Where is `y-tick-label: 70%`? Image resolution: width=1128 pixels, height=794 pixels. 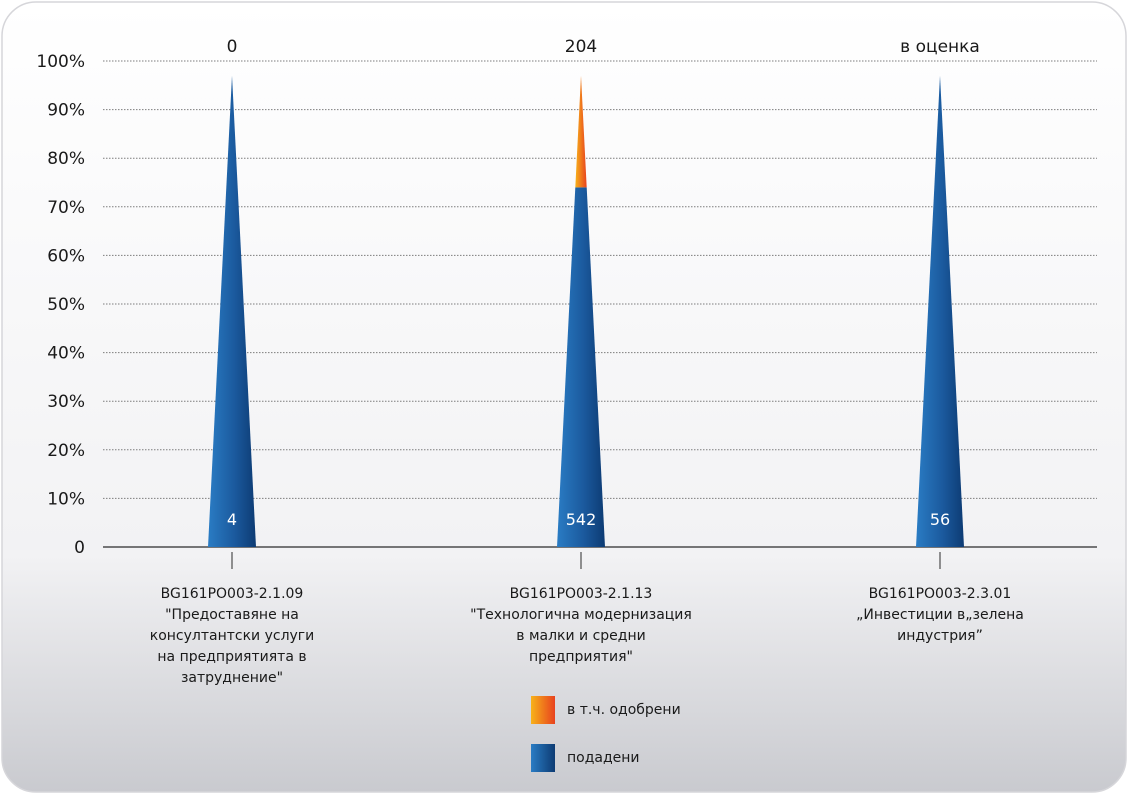 y-tick-label: 70% is located at coordinates (66, 208).